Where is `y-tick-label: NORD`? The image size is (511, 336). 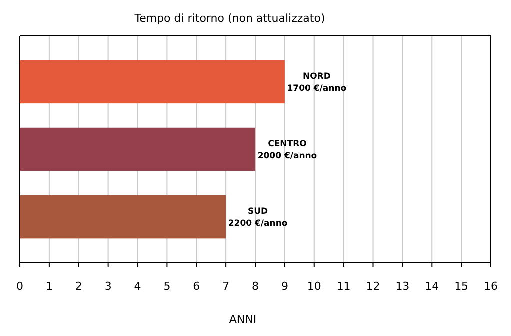 y-tick-label: NORD is located at coordinates (316, 77).